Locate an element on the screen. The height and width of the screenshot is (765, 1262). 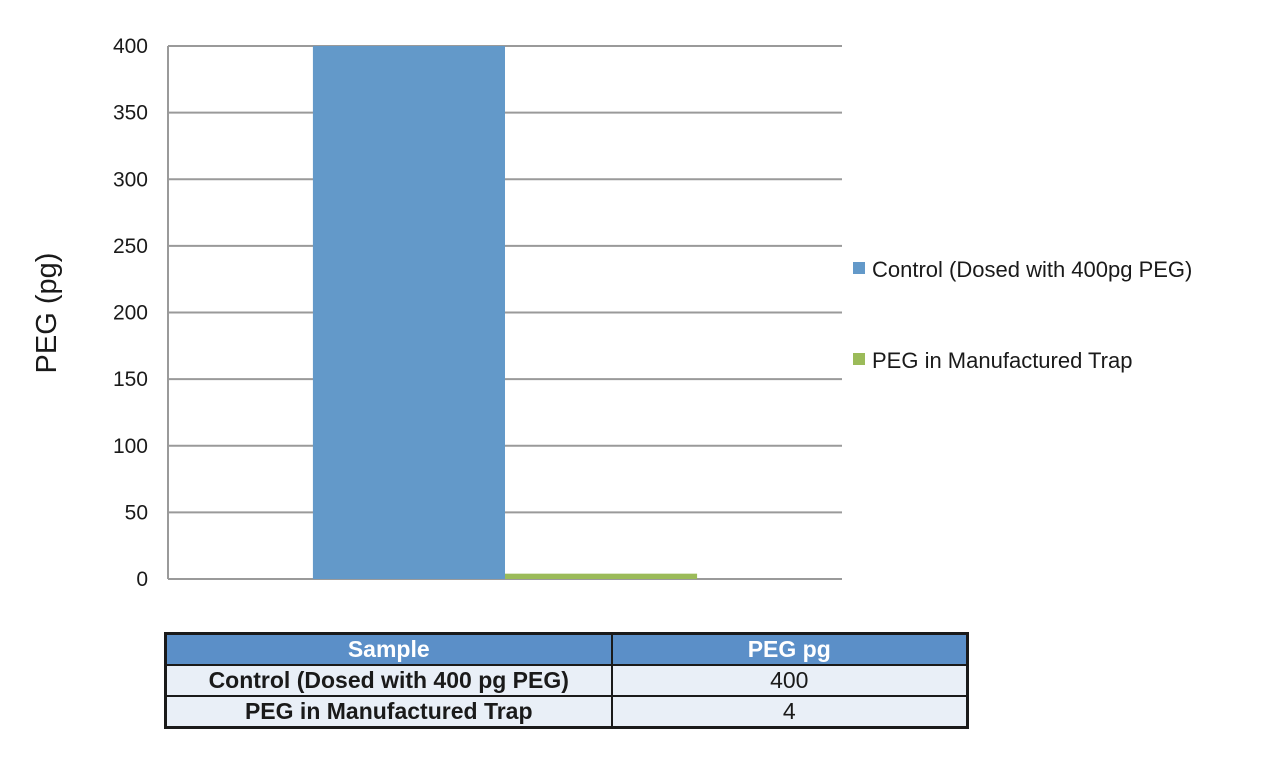
table-row: Control (Dosed with 400 pg PEG) 400 is located at coordinates (566, 680).